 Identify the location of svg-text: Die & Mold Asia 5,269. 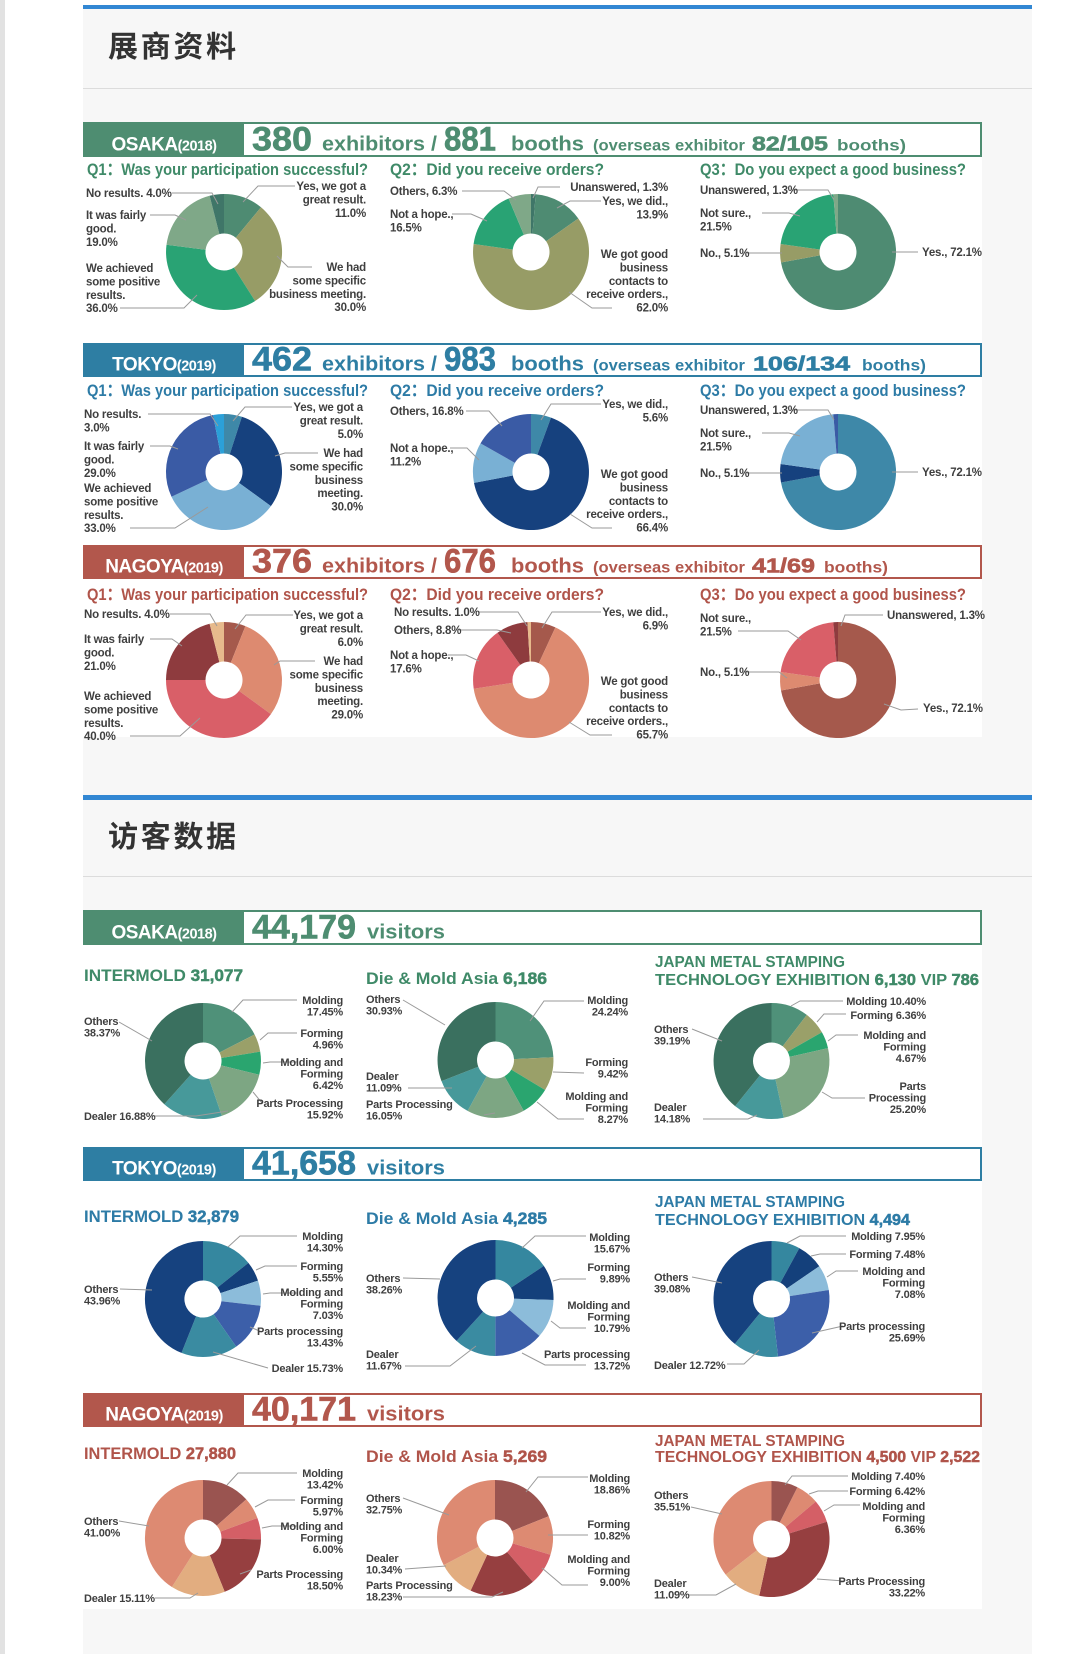
(456, 1456).